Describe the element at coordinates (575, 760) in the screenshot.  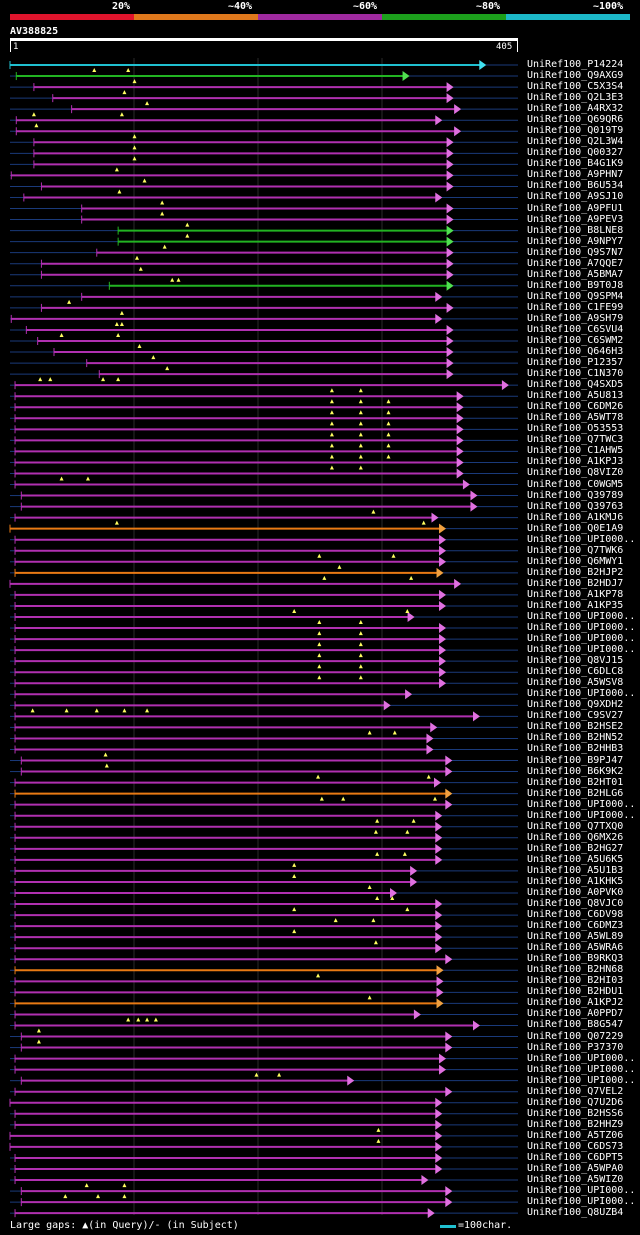
I see `hit-name-link: UniRef100_B9PJ47` at that location.